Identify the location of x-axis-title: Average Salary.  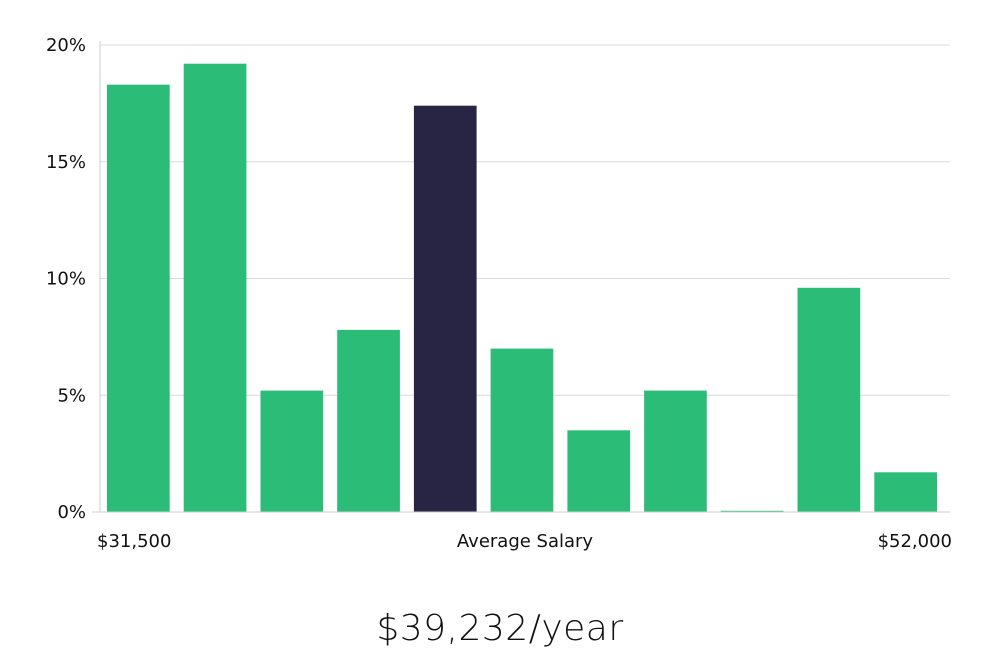
(525, 541).